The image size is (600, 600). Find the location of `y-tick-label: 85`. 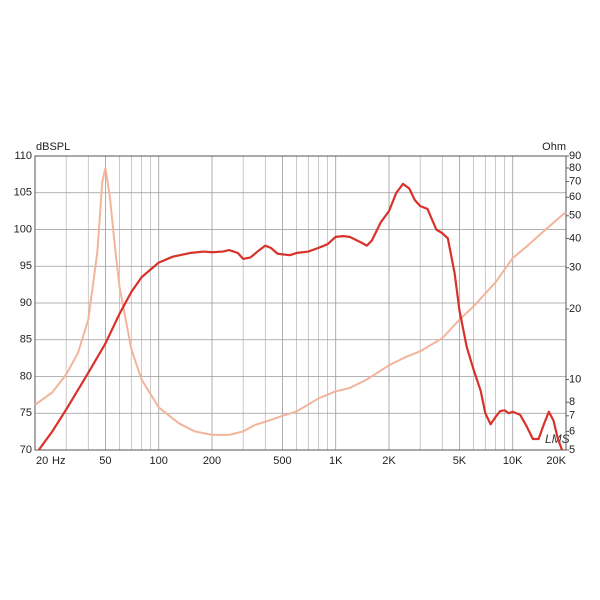

y-tick-label: 85 is located at coordinates (26, 340).